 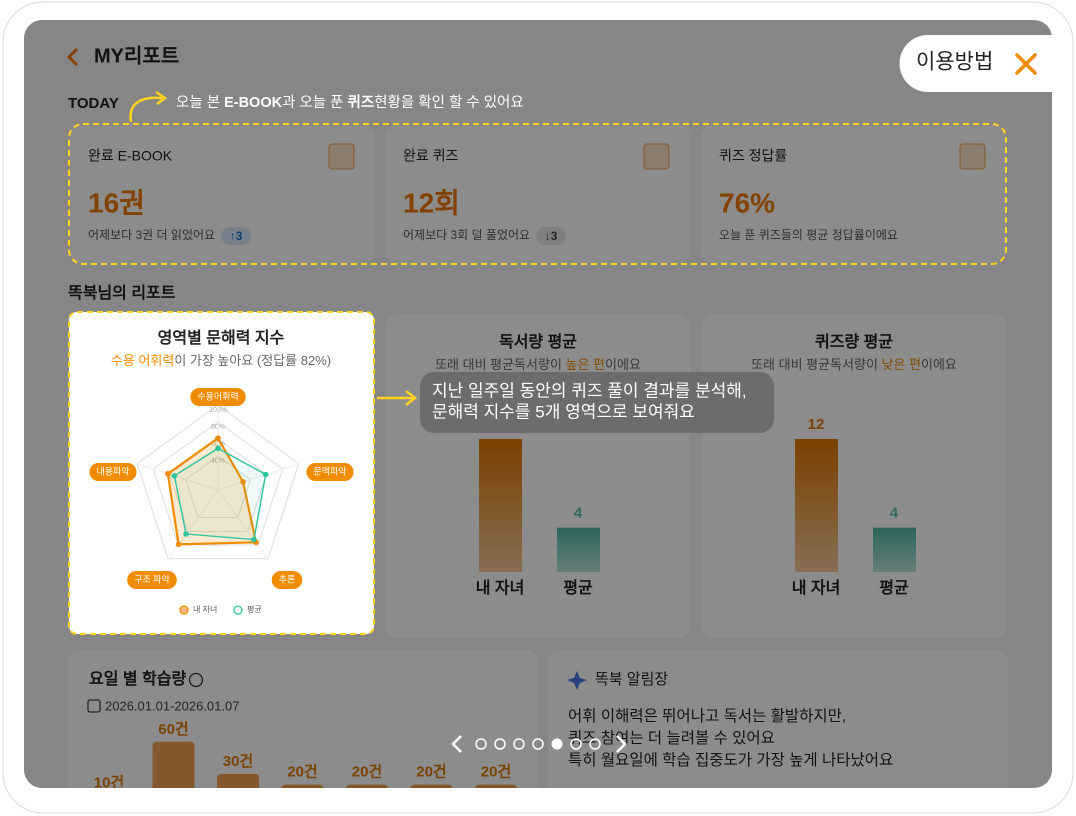 I want to click on guide-part: 과 오늘 푼, so click(x=314, y=102).